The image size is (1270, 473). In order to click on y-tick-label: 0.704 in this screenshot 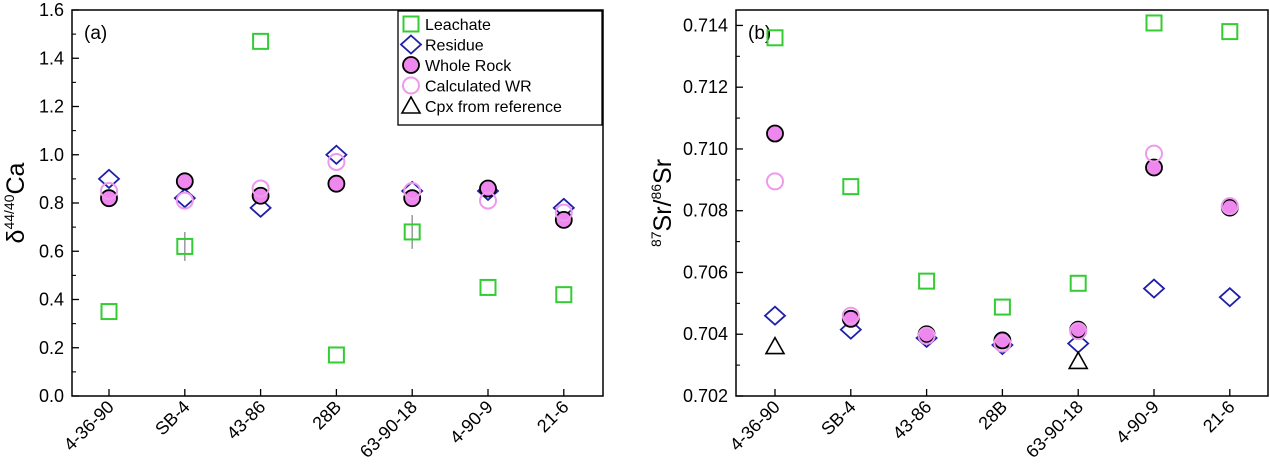, I will do `click(705, 334)`.